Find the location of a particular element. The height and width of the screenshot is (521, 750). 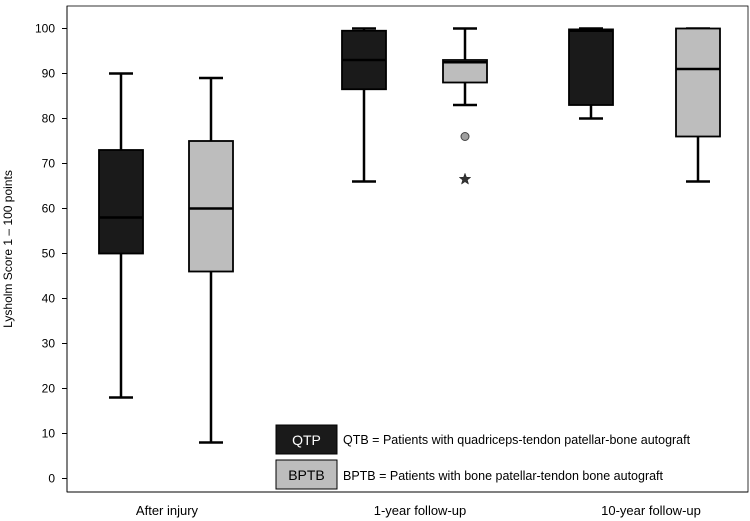

category-label-1-year-follow-up: 1-year follow-up is located at coordinates (420, 510).